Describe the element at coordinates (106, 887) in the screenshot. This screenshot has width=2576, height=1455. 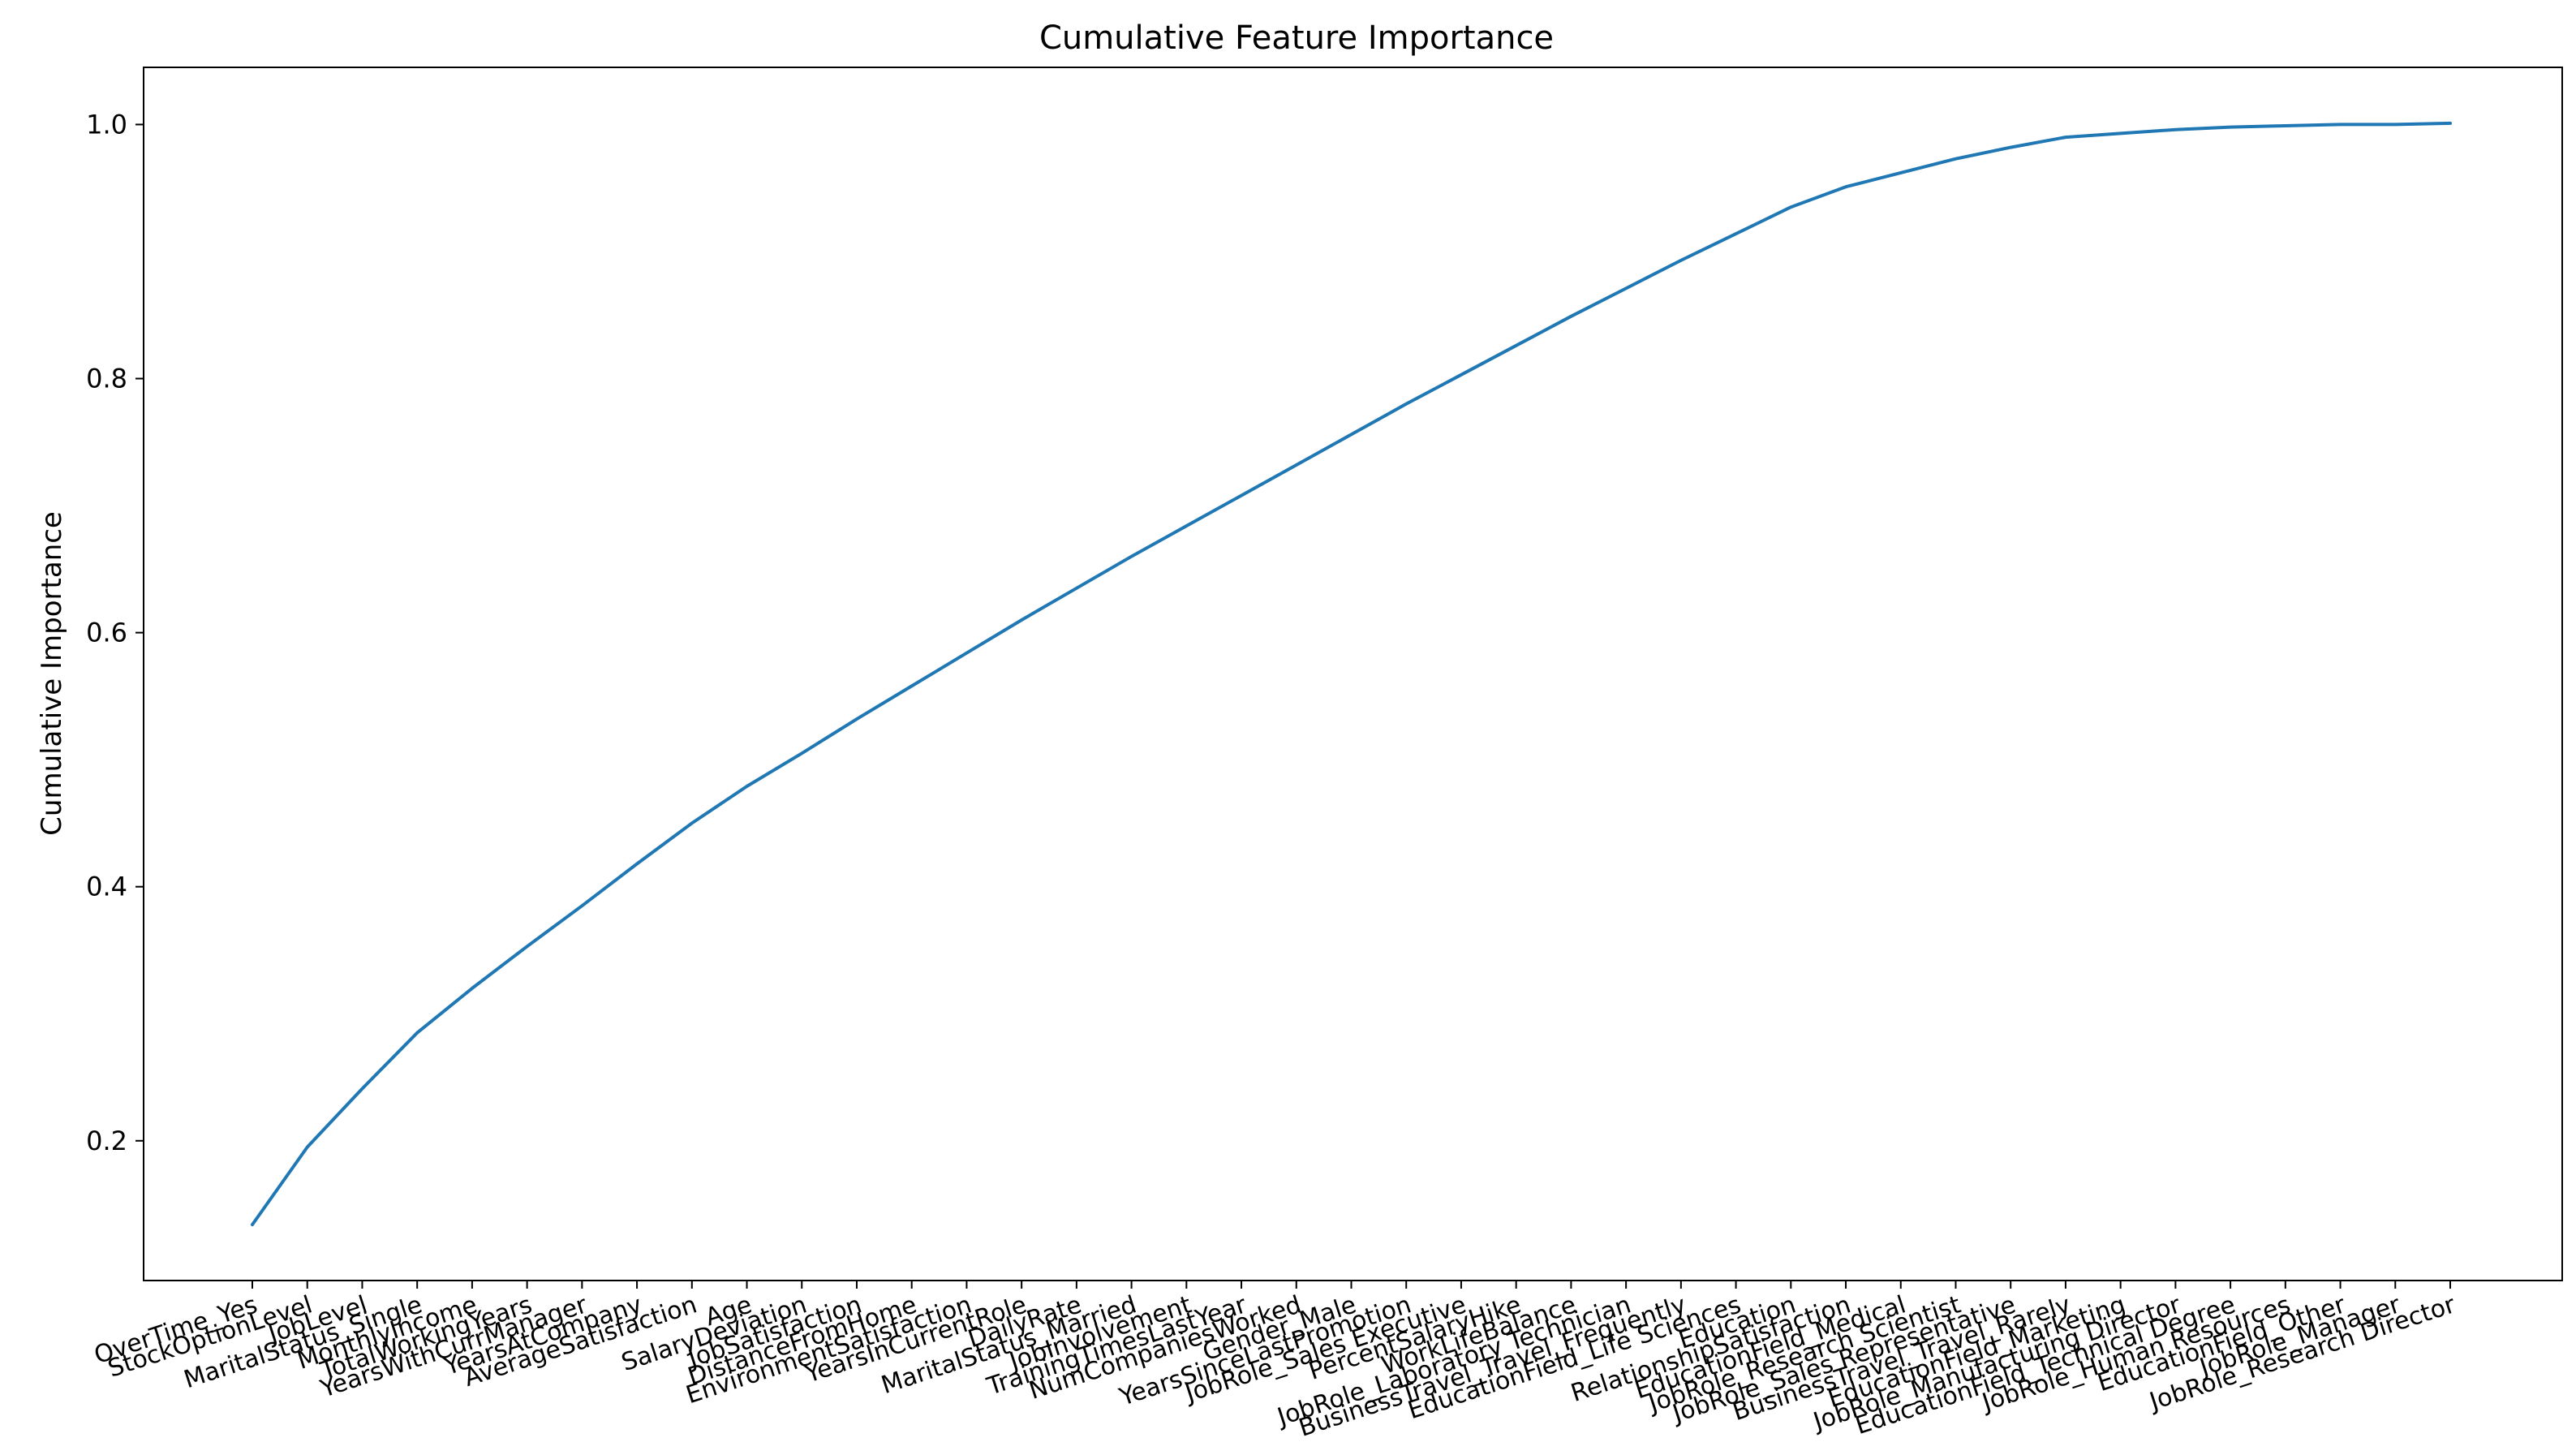
I see `y-tick-label: 0.4` at that location.